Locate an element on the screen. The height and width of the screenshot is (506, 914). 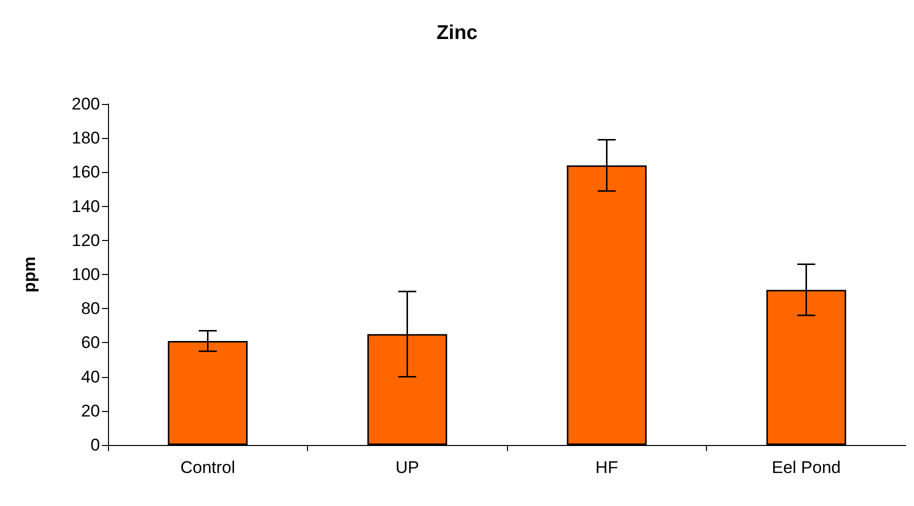
x-tick-label: UP is located at coordinates (407, 467).